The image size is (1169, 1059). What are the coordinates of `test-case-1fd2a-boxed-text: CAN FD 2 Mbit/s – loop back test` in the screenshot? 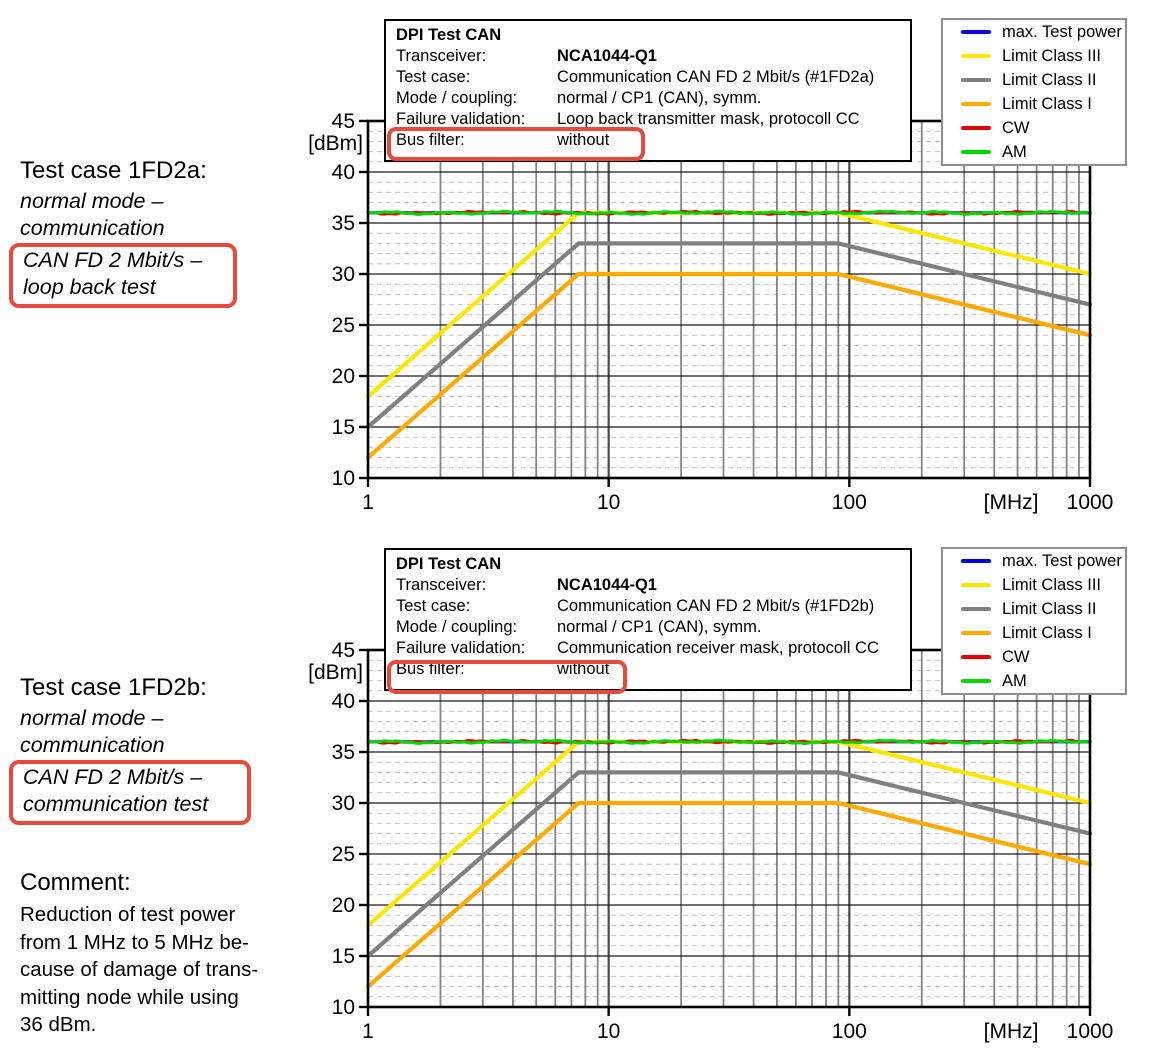 It's located at (113, 273).